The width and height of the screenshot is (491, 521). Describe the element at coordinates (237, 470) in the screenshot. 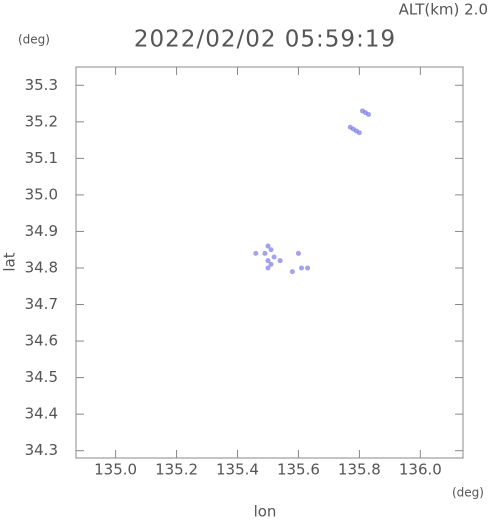

I see `x-tick-label: 135.4` at that location.